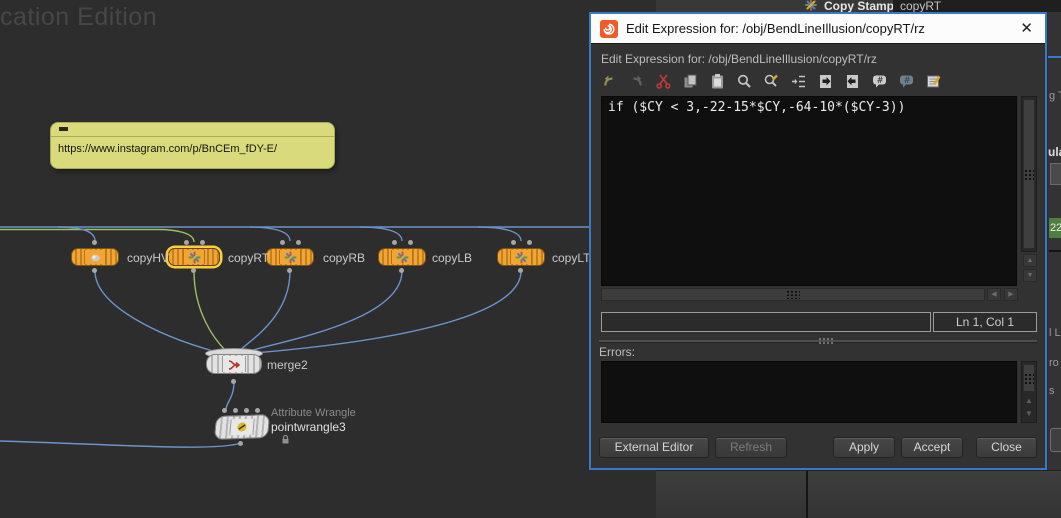 This screenshot has height=518, width=1061. What do you see at coordinates (852, 81) in the screenshot?
I see `shift-left-icon` at bounding box center [852, 81].